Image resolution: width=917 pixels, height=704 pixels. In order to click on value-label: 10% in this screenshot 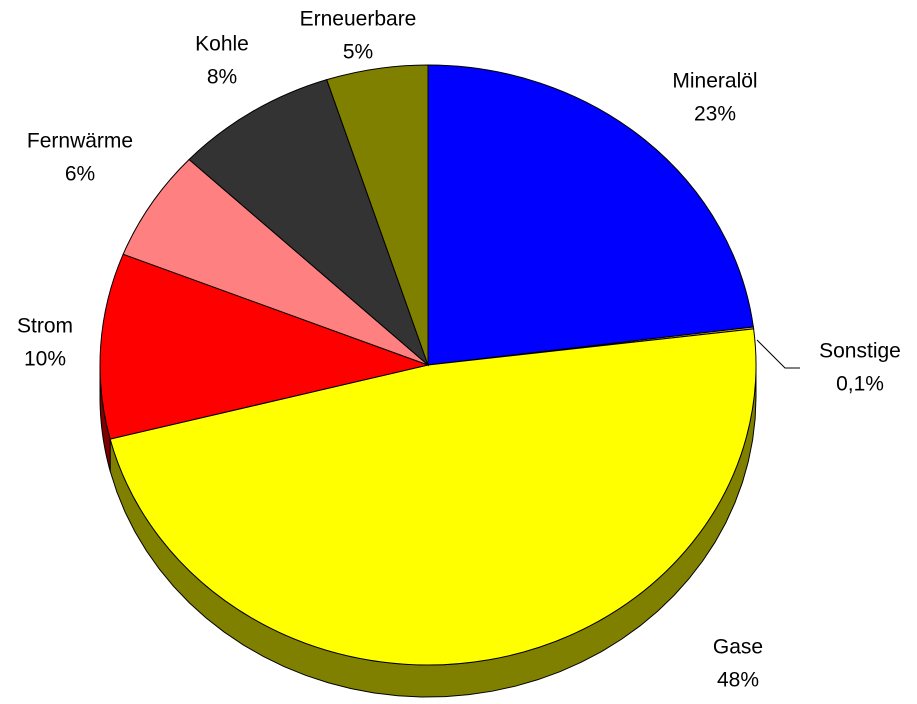, I will do `click(45, 359)`.